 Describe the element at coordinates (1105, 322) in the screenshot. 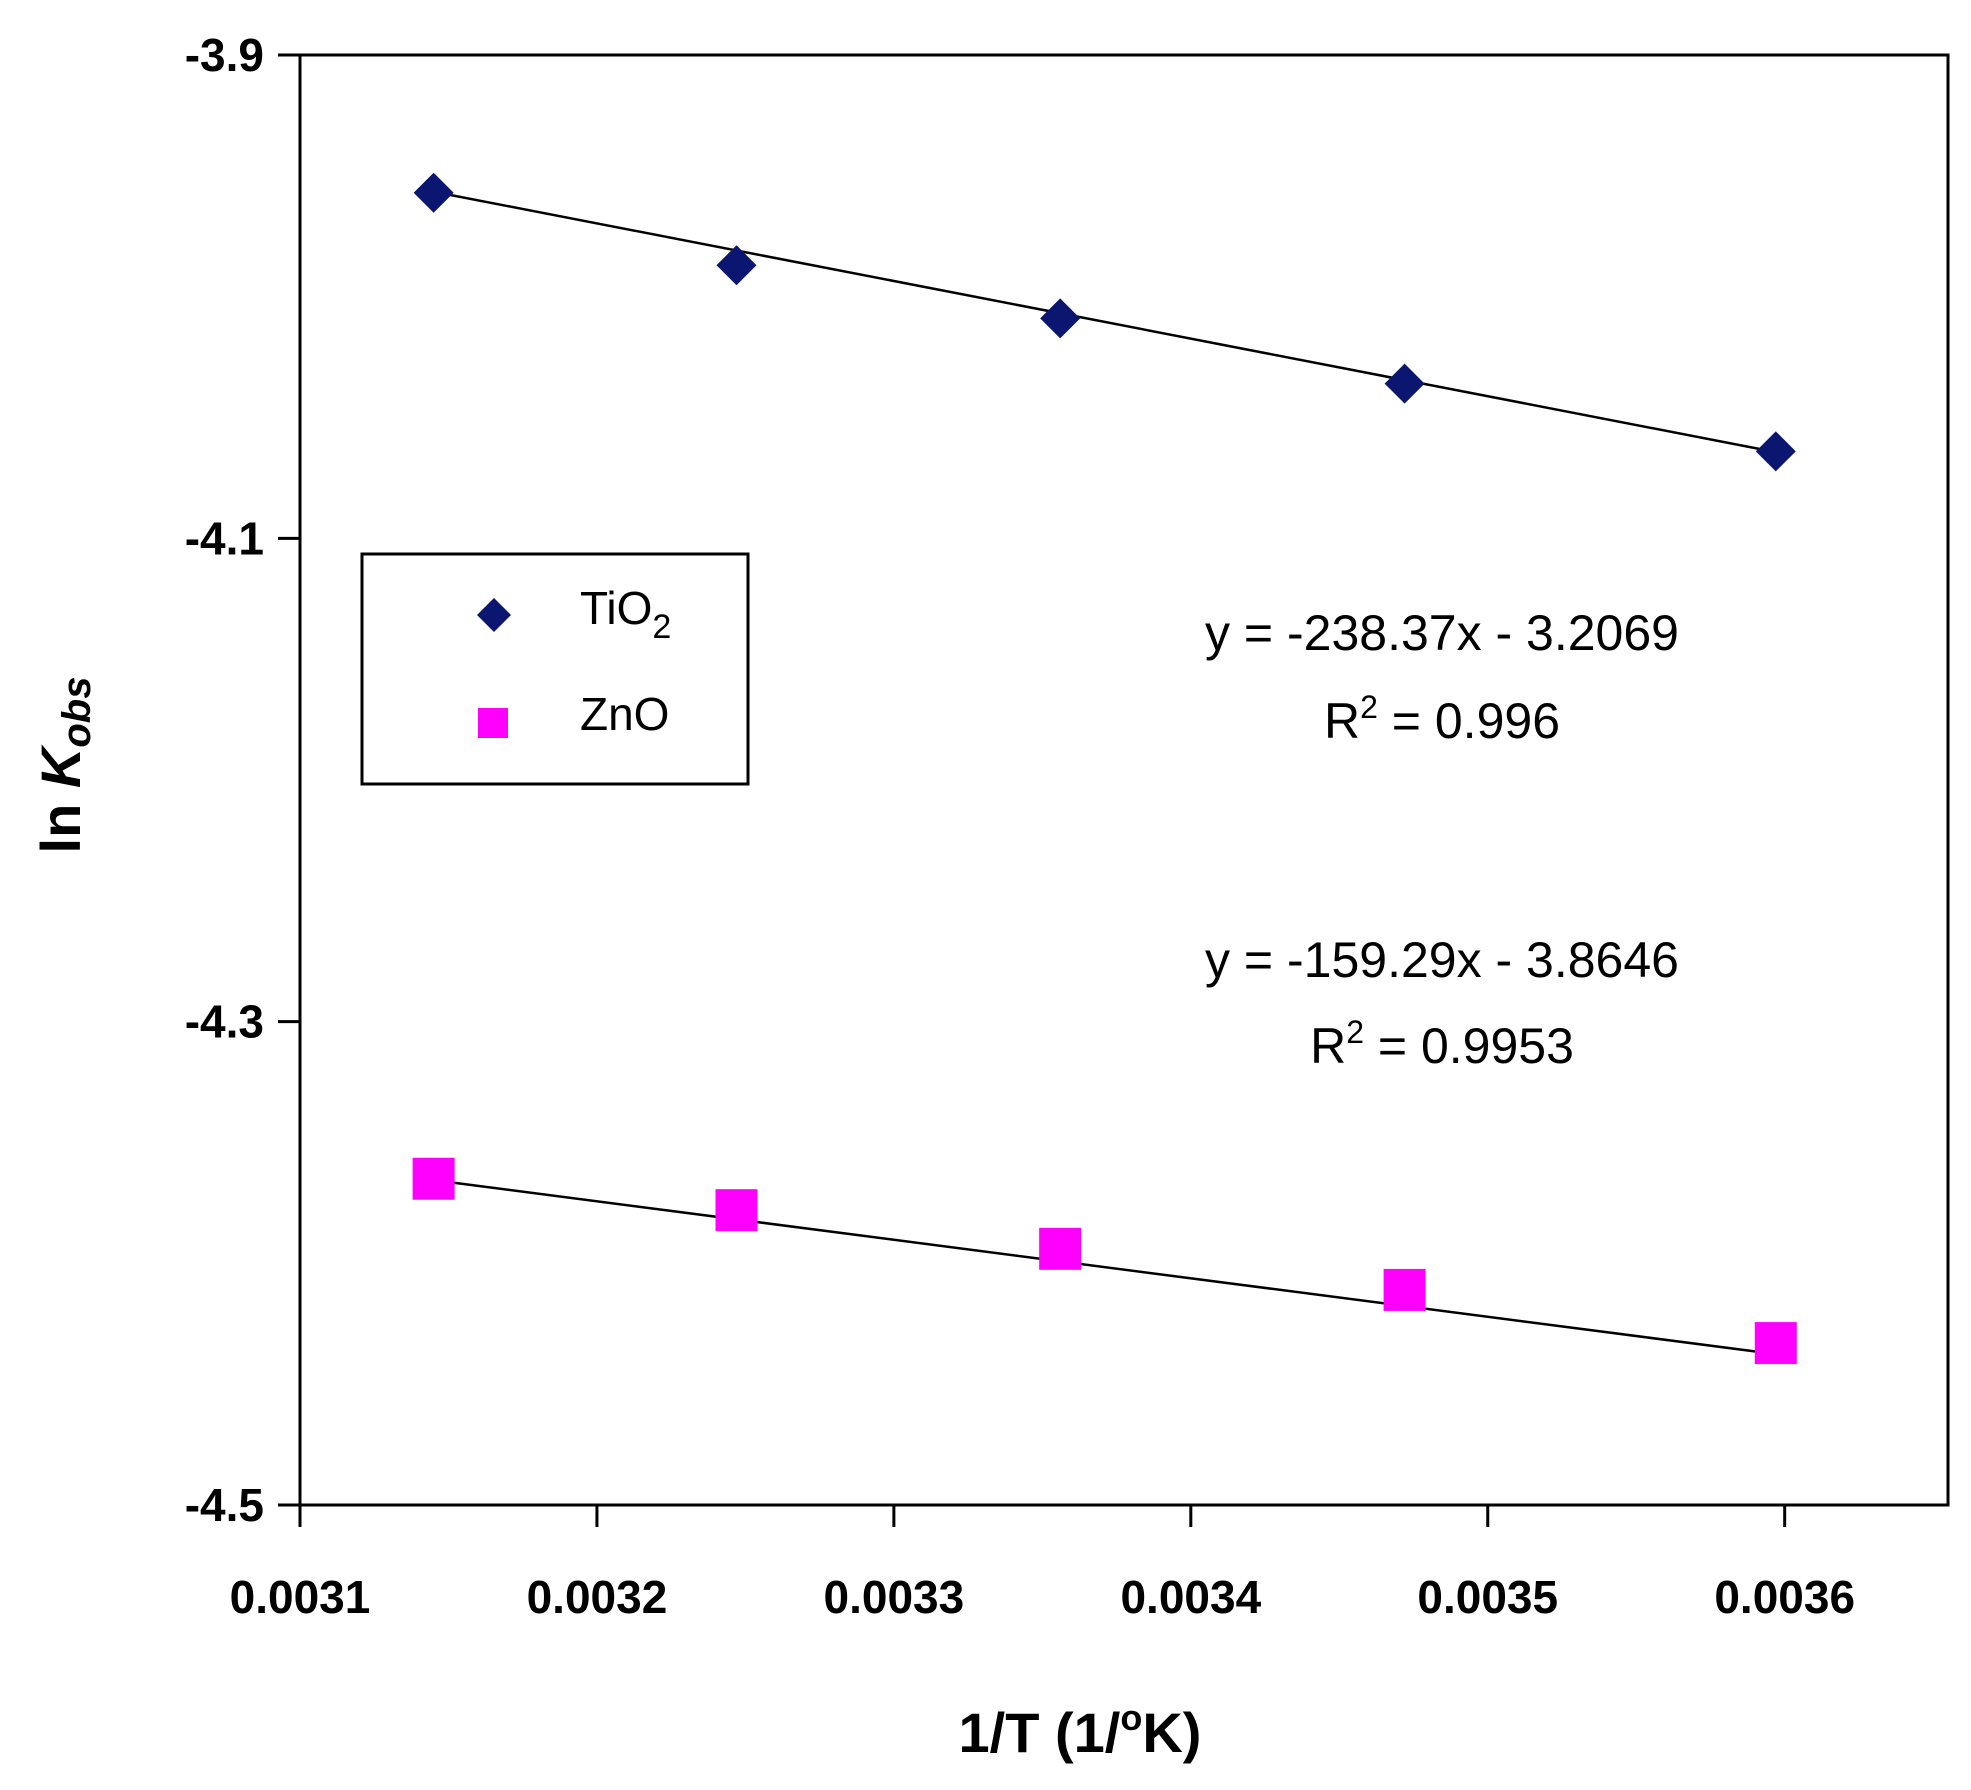

I see `tio2-trendline` at that location.